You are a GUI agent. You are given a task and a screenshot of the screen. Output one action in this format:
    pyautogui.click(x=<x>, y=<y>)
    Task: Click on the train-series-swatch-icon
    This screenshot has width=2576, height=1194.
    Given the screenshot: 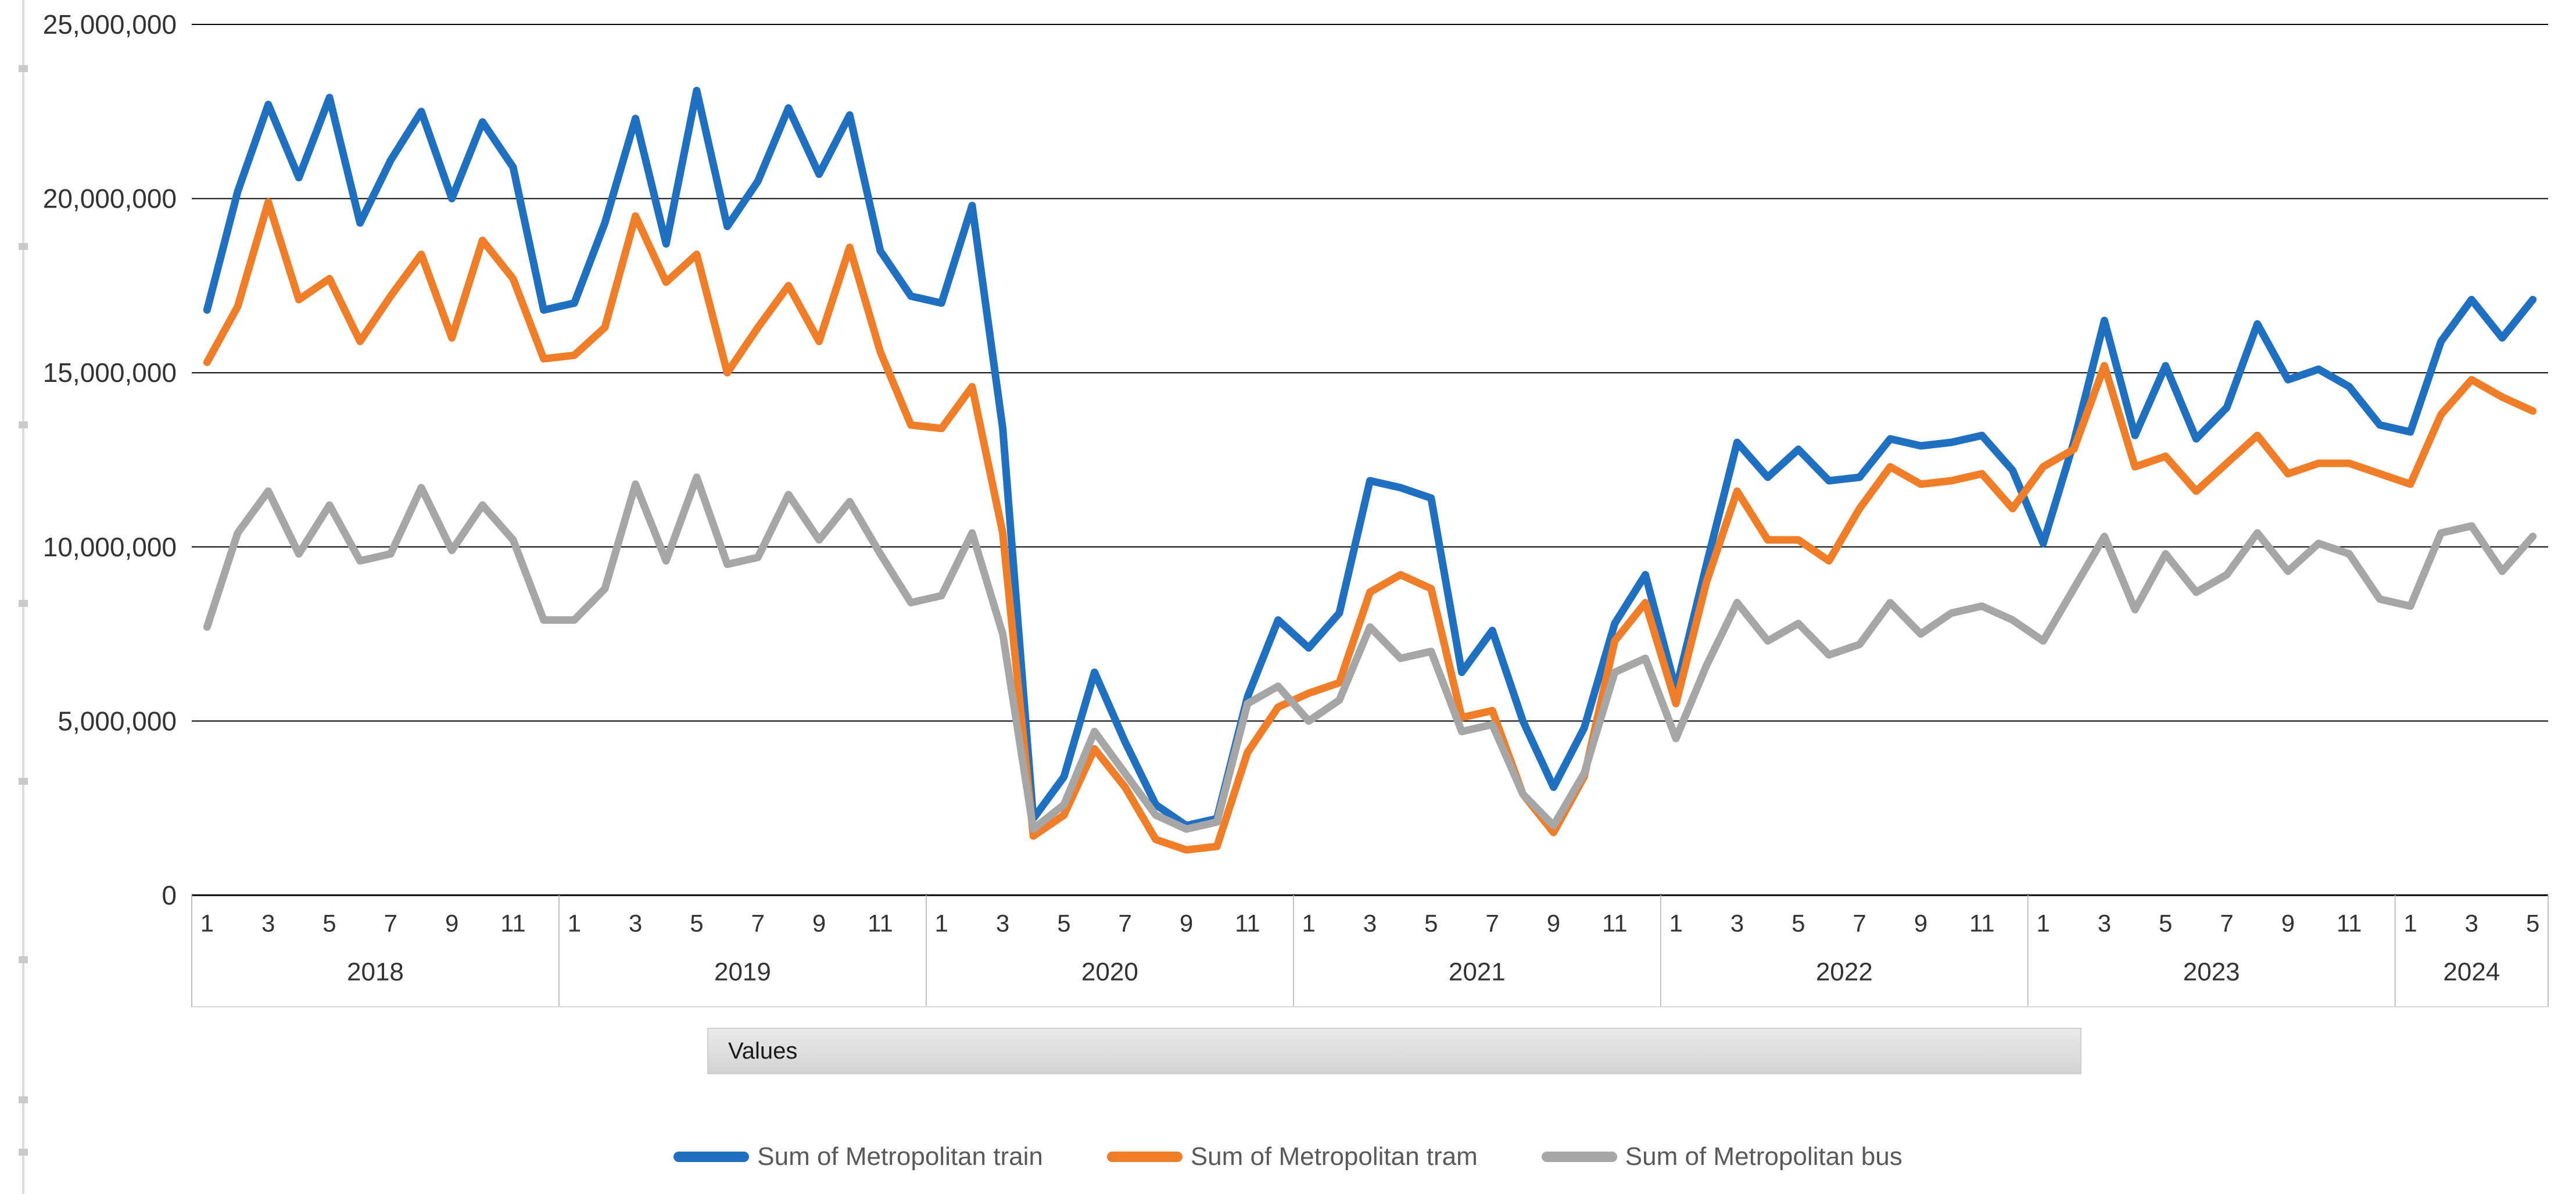 What is the action you would take?
    pyautogui.click(x=711, y=1157)
    